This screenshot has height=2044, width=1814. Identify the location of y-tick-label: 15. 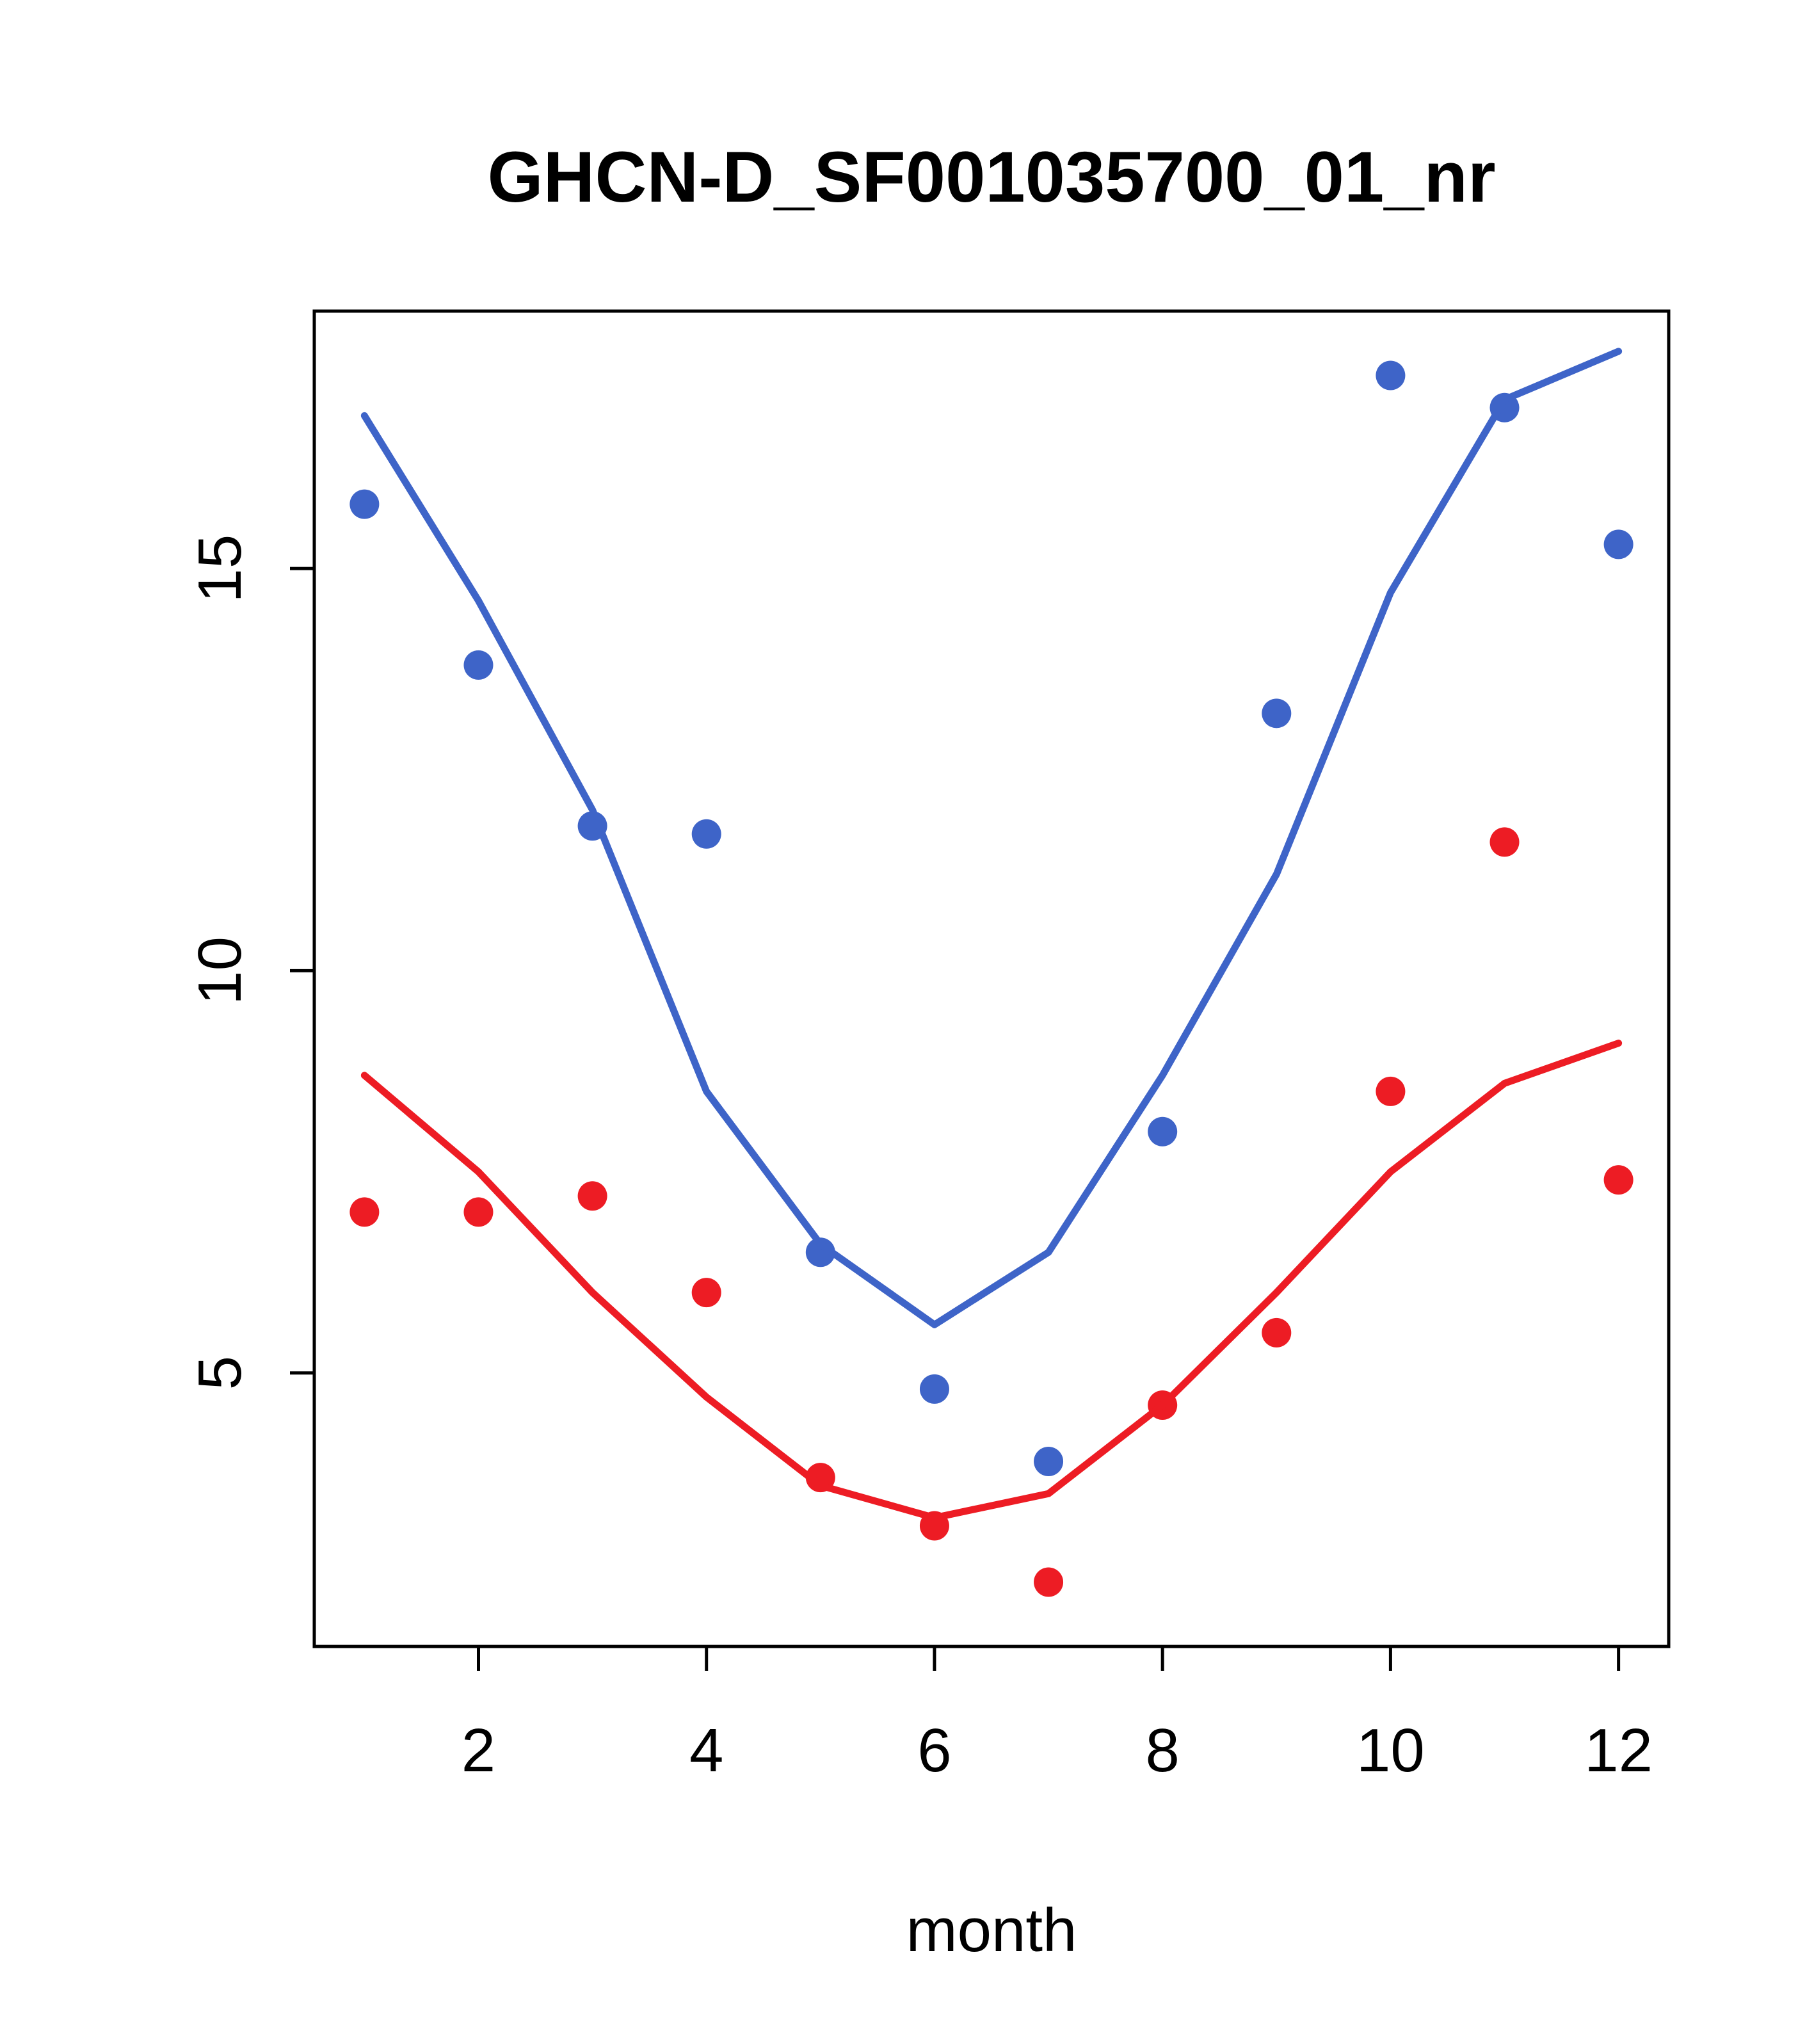
(220, 569).